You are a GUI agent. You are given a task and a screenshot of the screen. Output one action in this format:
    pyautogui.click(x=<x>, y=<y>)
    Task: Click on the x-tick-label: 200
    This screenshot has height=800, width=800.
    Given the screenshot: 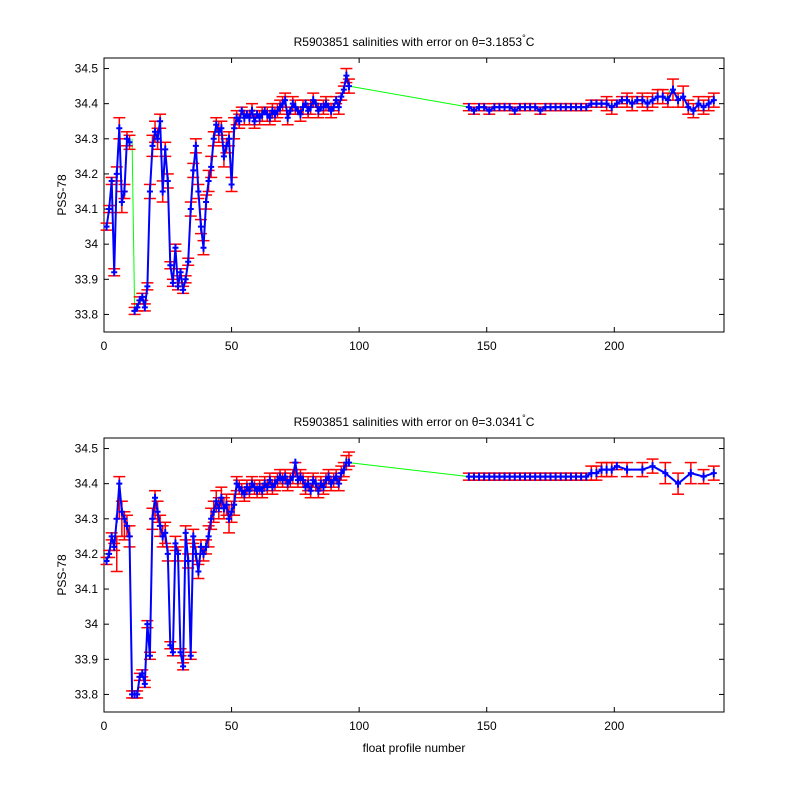 What is the action you would take?
    pyautogui.click(x=614, y=346)
    